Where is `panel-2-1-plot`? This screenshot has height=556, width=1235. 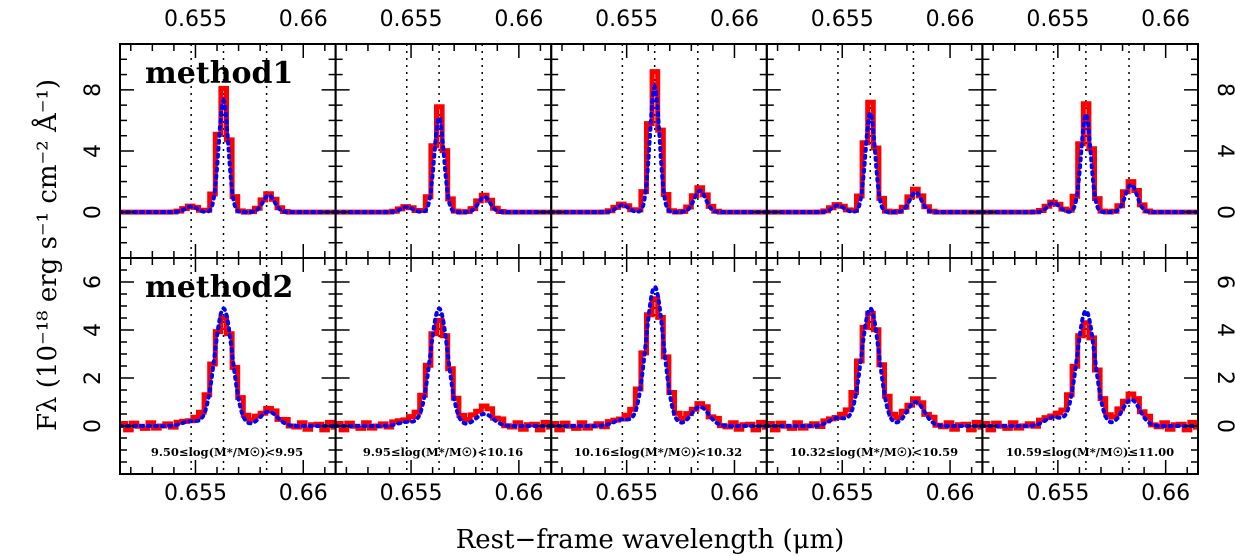
panel-2-1-plot is located at coordinates (228, 366).